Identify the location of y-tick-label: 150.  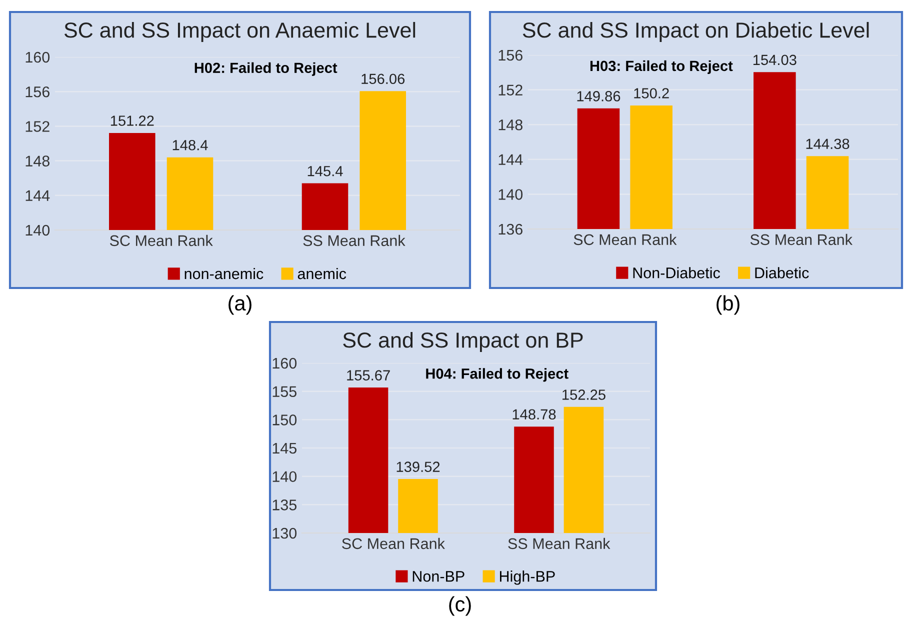
(284, 420).